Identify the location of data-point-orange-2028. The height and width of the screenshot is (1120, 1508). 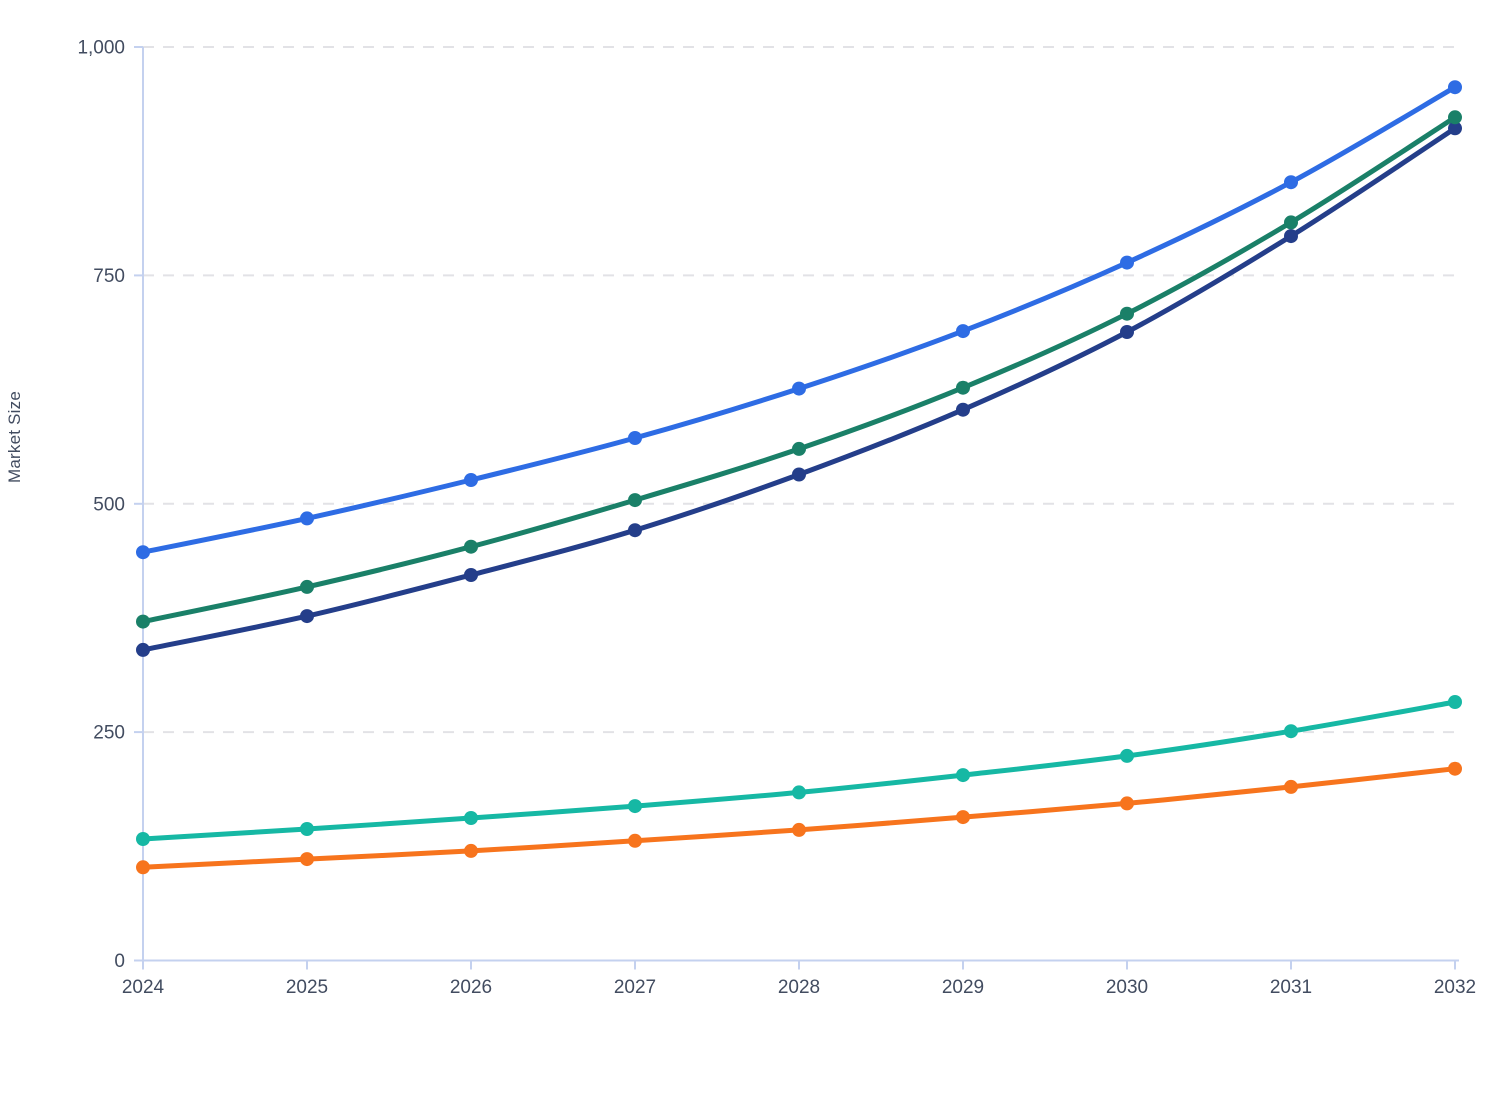
(799, 829).